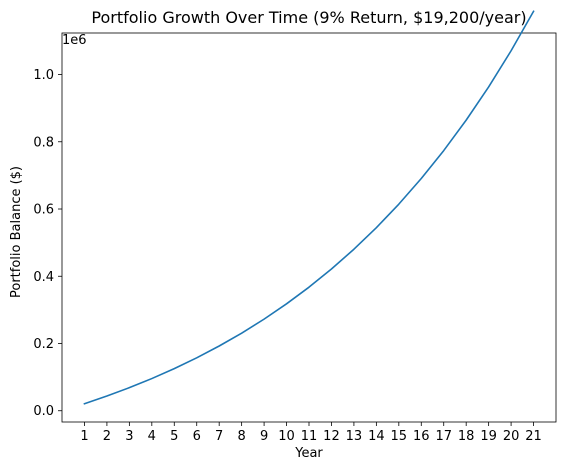  What do you see at coordinates (197, 436) in the screenshot?
I see `x-tick-label: 6` at bounding box center [197, 436].